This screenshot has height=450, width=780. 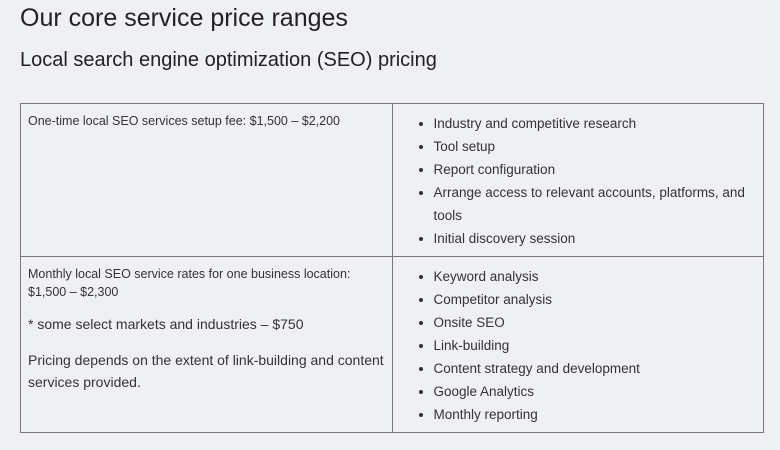 What do you see at coordinates (594, 391) in the screenshot?
I see `list-item: Google Analytics` at bounding box center [594, 391].